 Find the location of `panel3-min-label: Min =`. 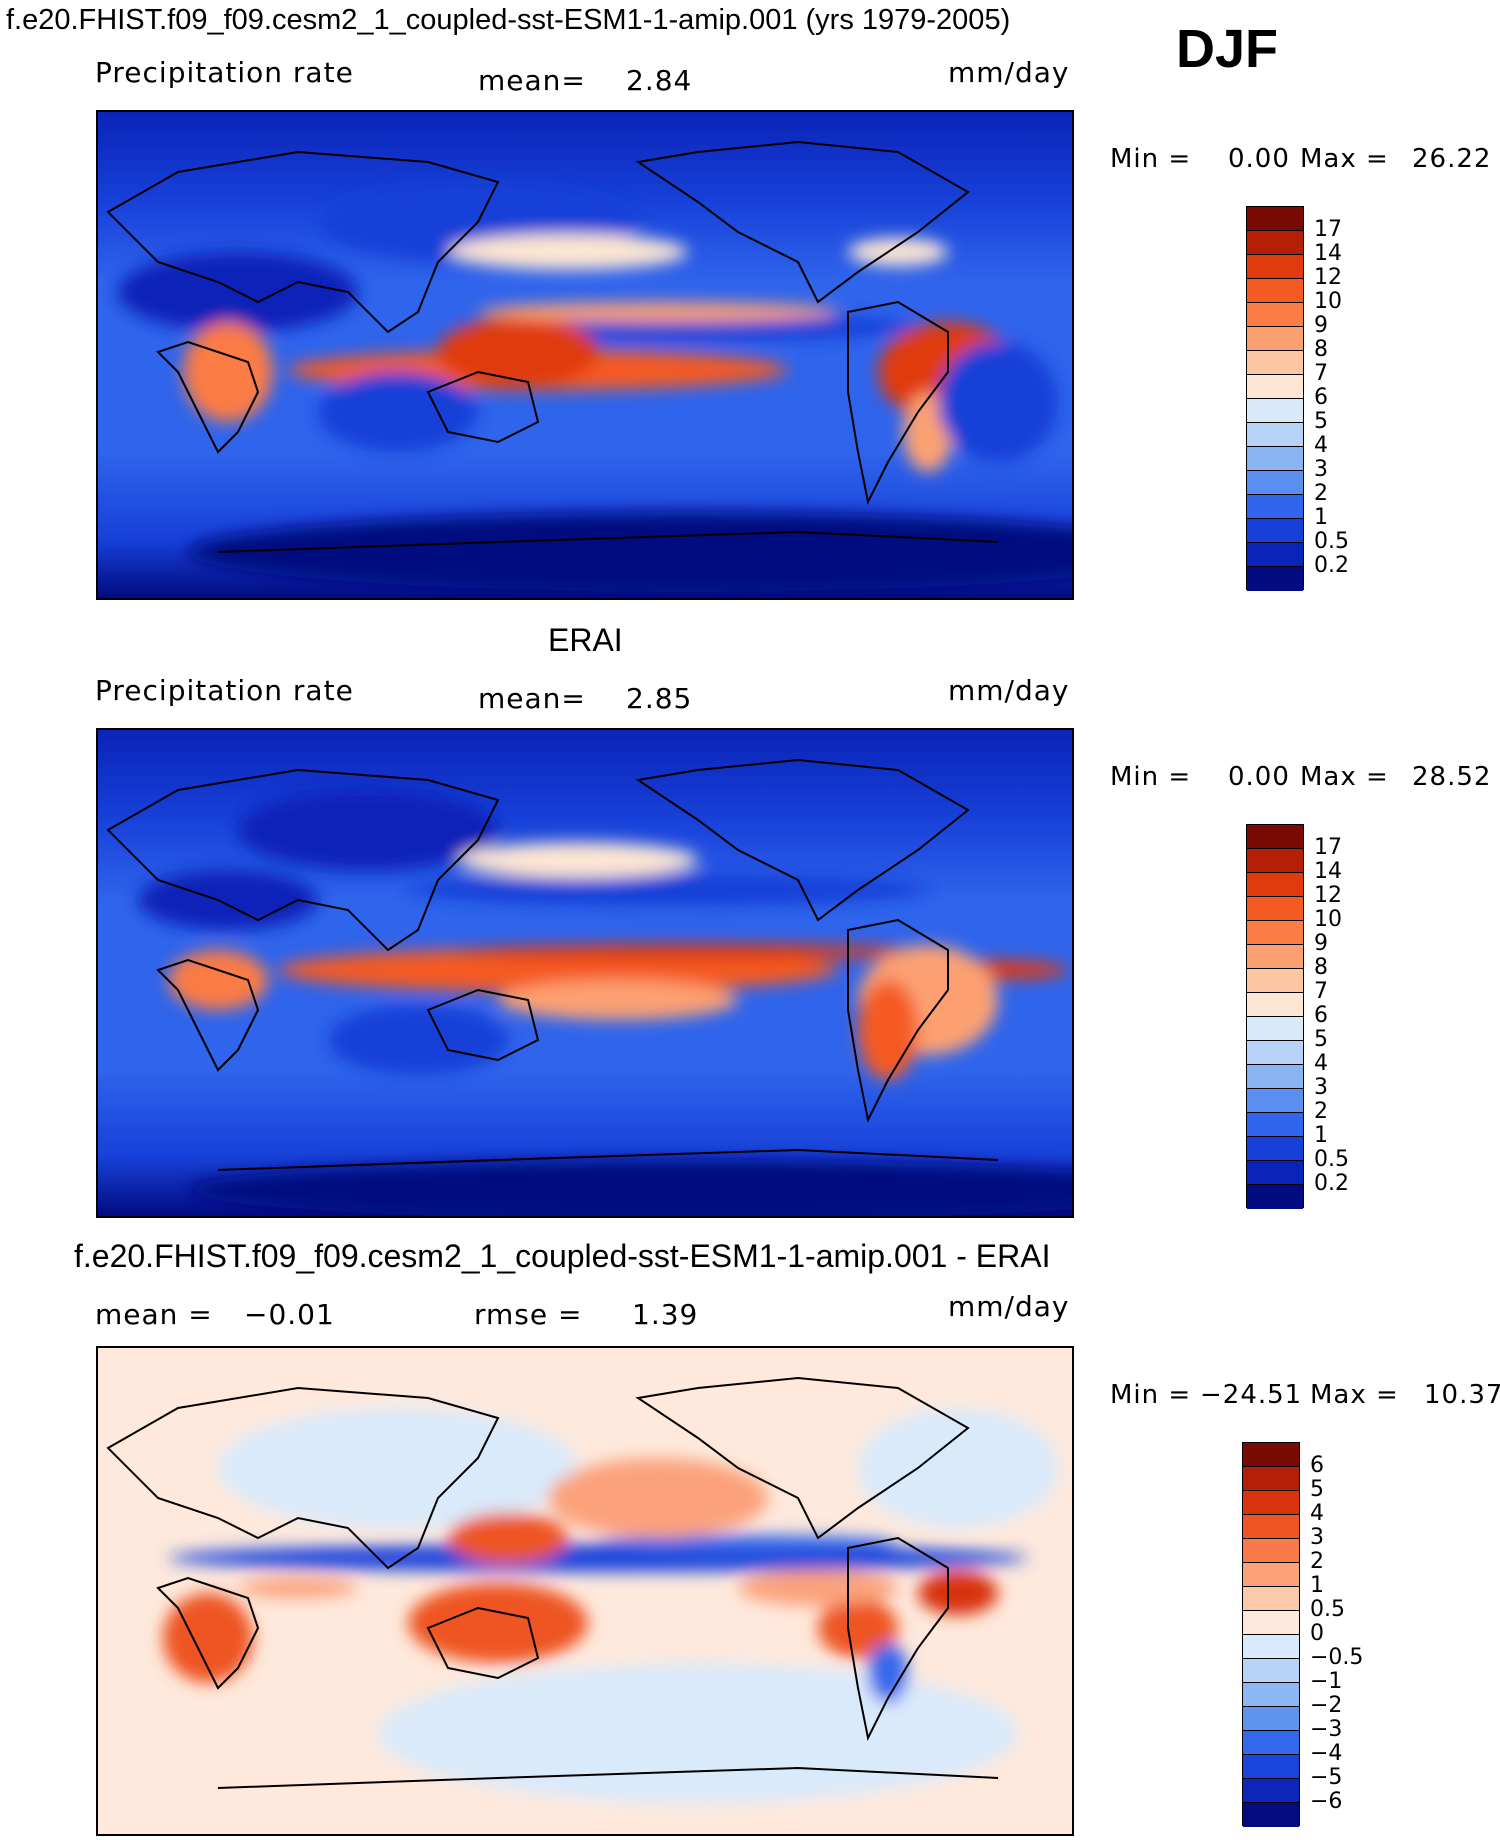

panel3-min-label: Min = is located at coordinates (1151, 1395).